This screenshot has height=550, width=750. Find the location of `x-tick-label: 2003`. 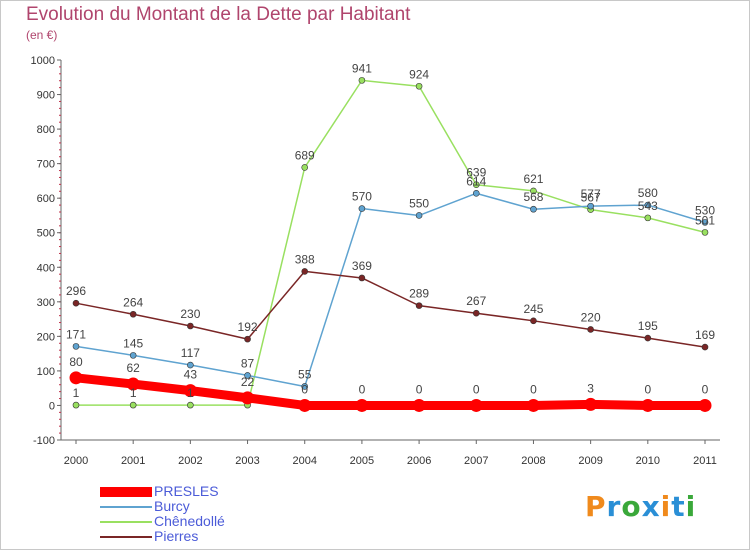

x-tick-label: 2003 is located at coordinates (247, 461).